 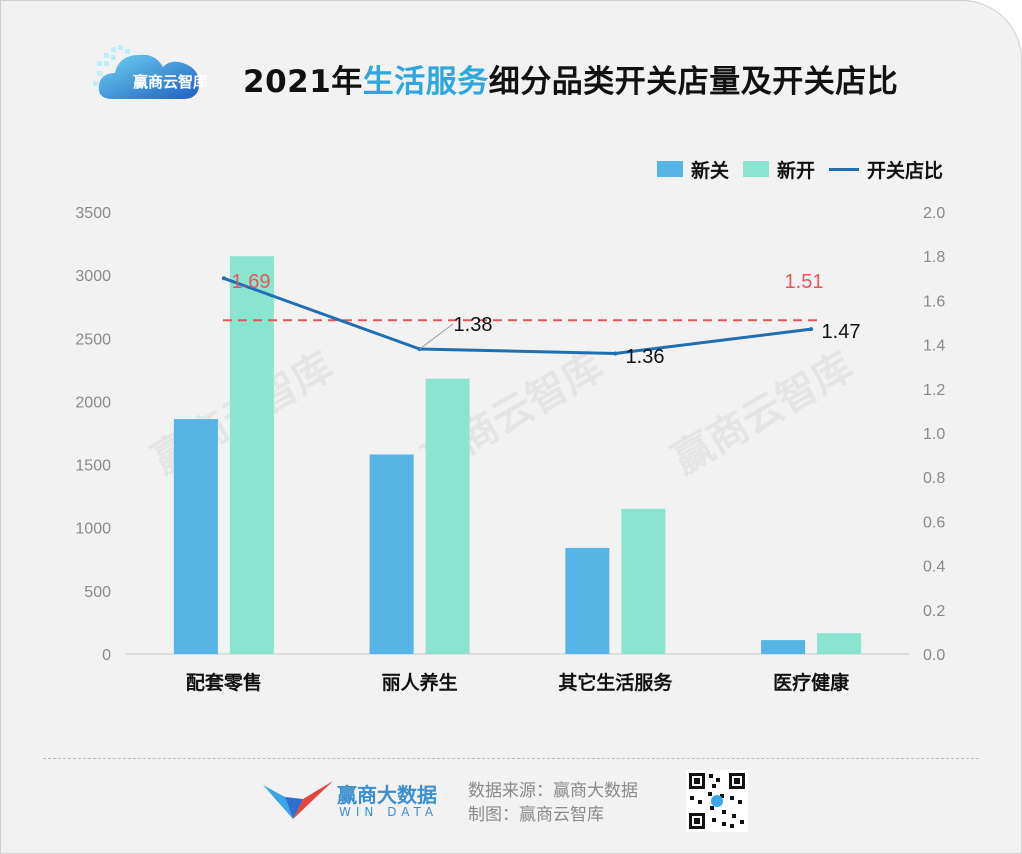 I want to click on legend-label-close: 新关, so click(x=710, y=170).